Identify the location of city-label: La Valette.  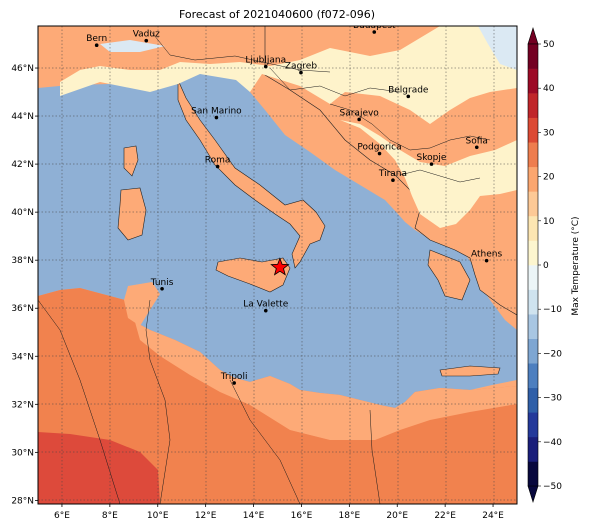
(265, 305).